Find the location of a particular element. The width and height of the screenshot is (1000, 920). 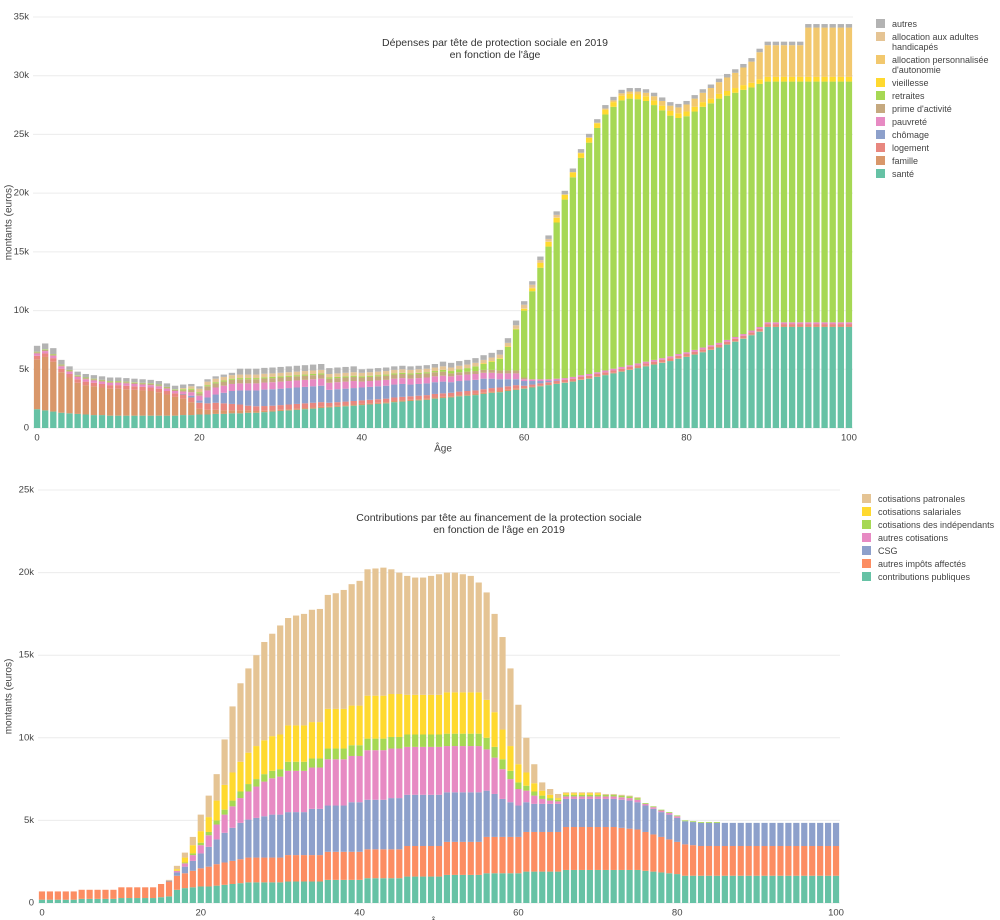

y-tick-label: 5k is located at coordinates (24, 369).